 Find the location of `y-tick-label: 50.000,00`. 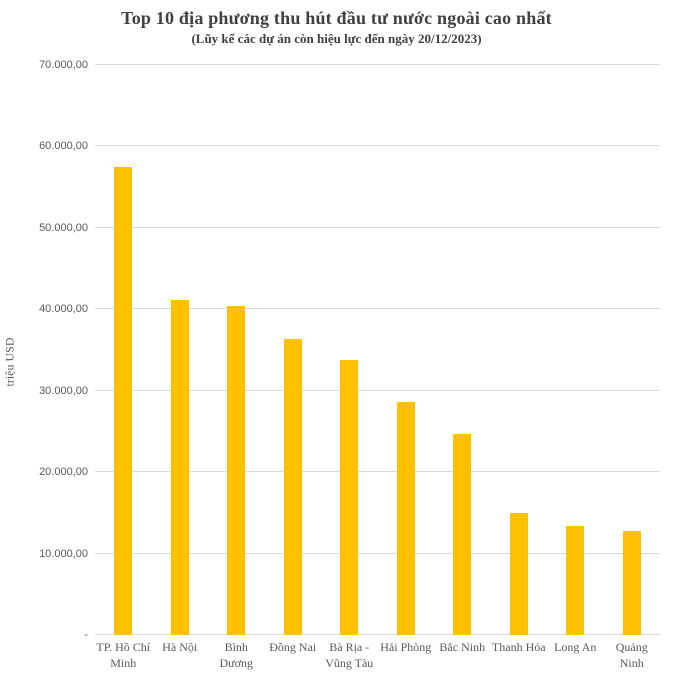

y-tick-label: 50.000,00 is located at coordinates (63, 227).